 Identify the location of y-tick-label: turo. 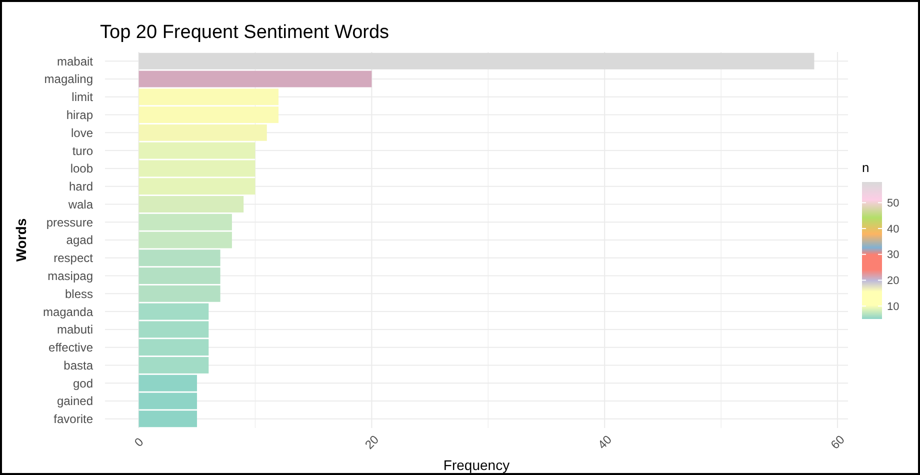
(83, 151).